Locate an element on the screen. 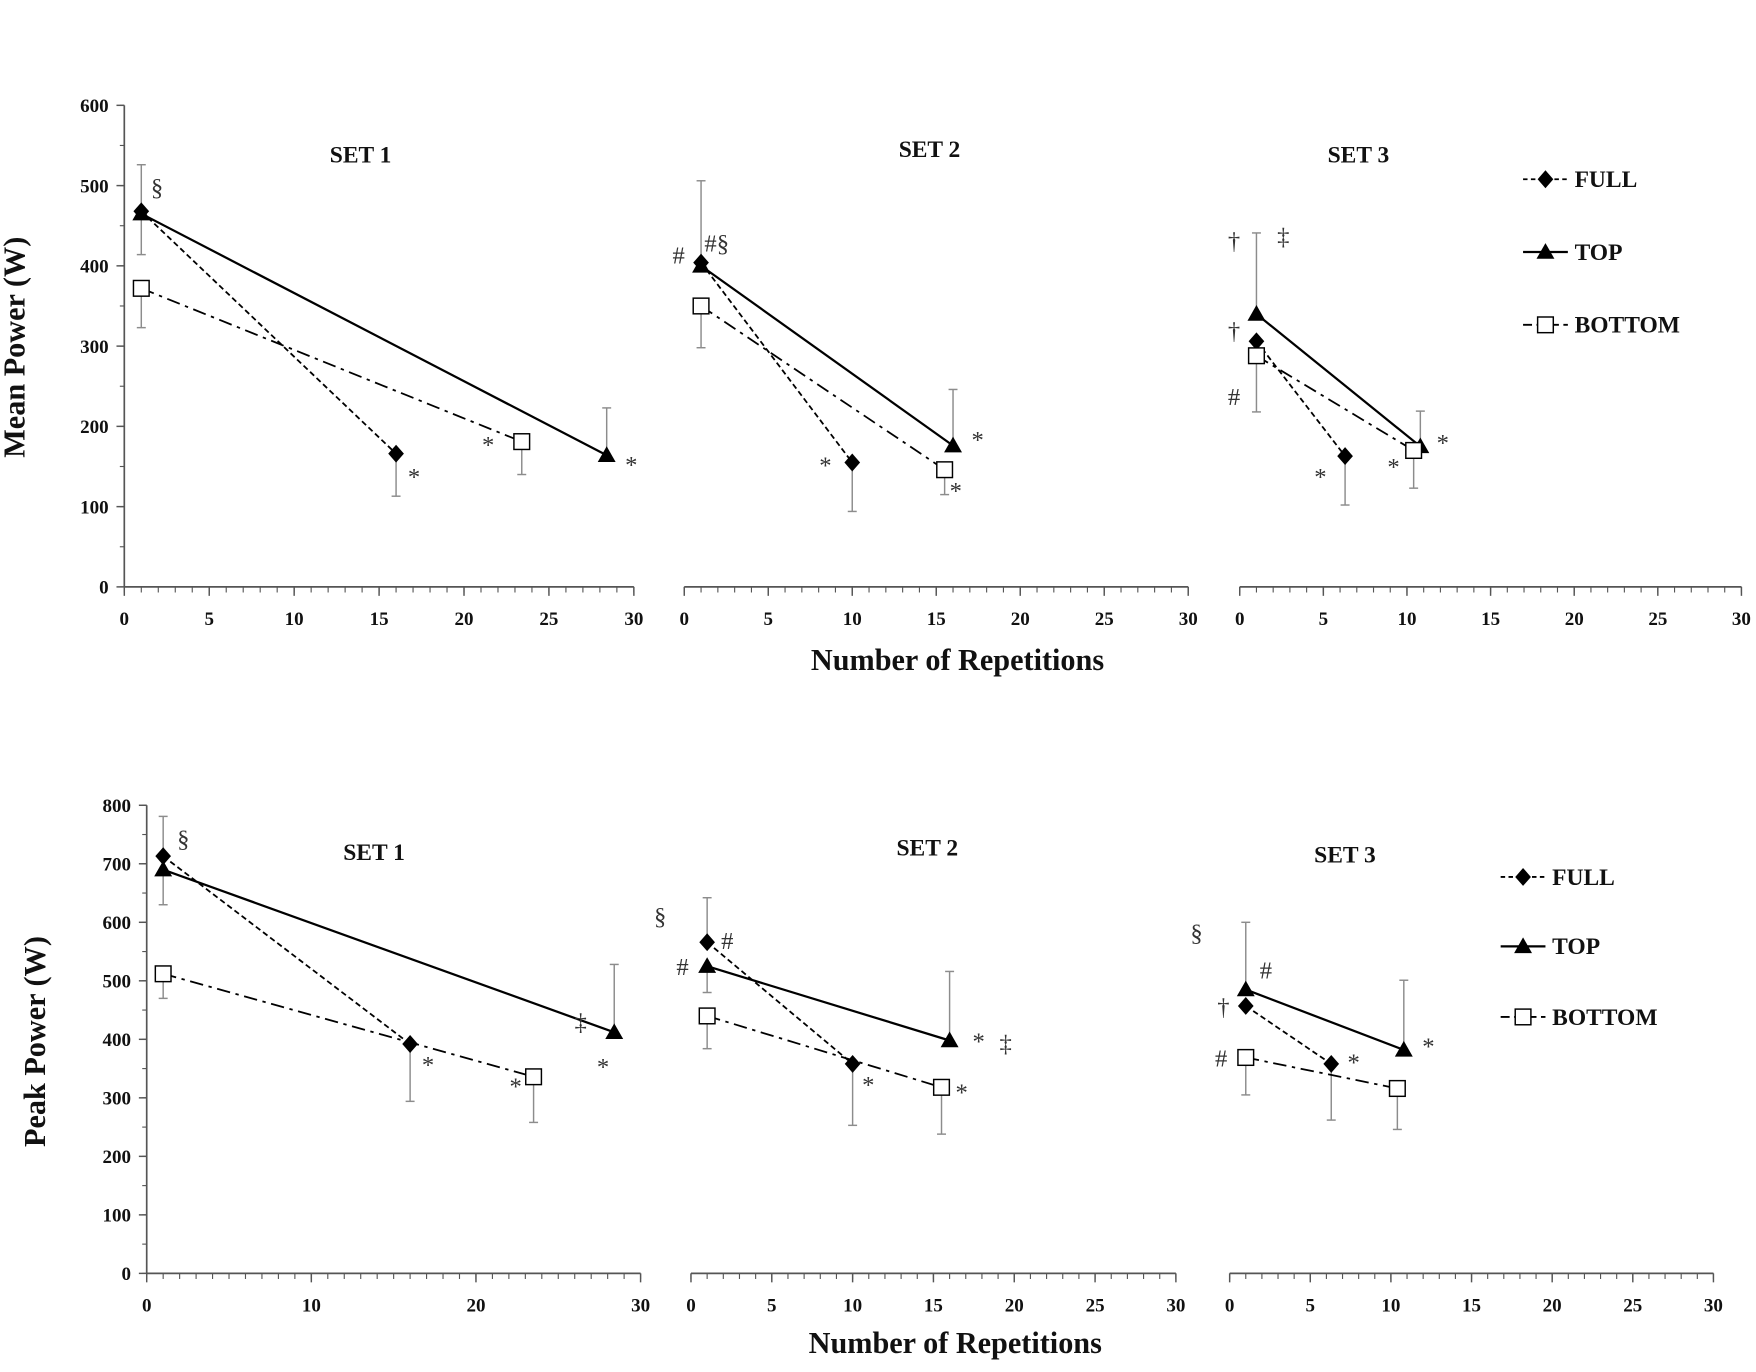 This screenshot has width=1756, height=1372. panel-title: SET 2 is located at coordinates (927, 849).